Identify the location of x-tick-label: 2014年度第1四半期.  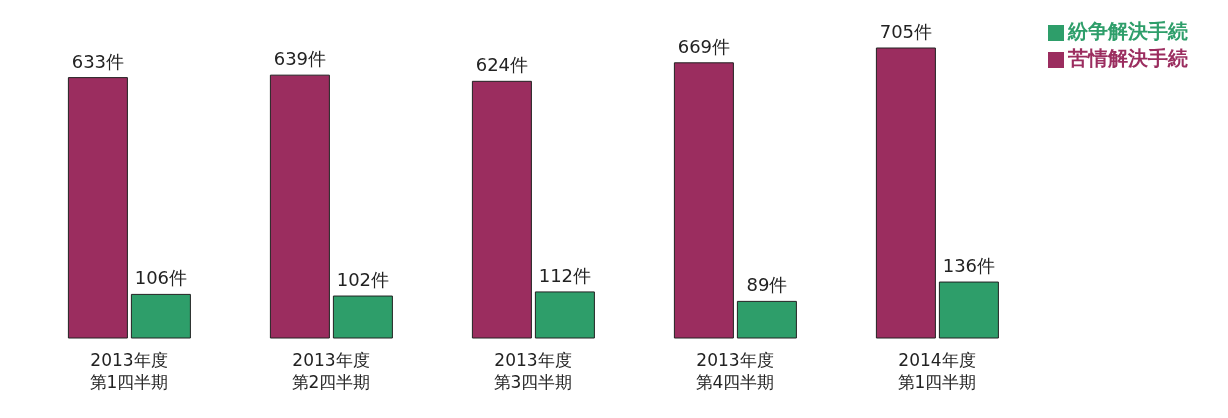
(937, 371).